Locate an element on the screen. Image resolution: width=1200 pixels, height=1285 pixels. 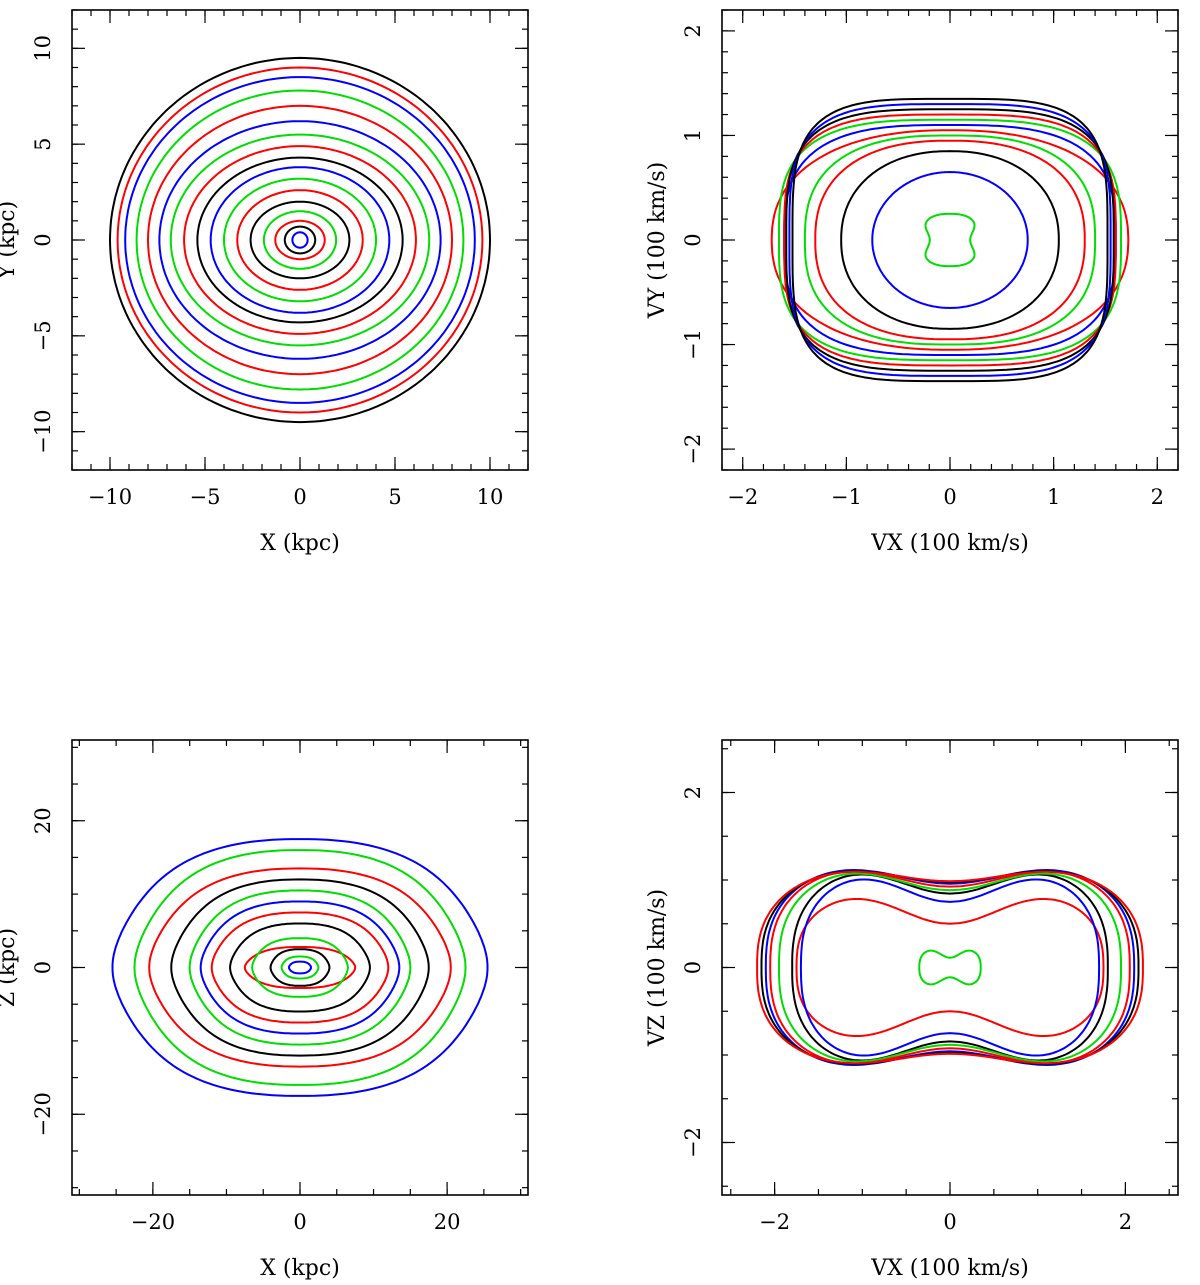
x-tick-label: −1 is located at coordinates (846, 497).